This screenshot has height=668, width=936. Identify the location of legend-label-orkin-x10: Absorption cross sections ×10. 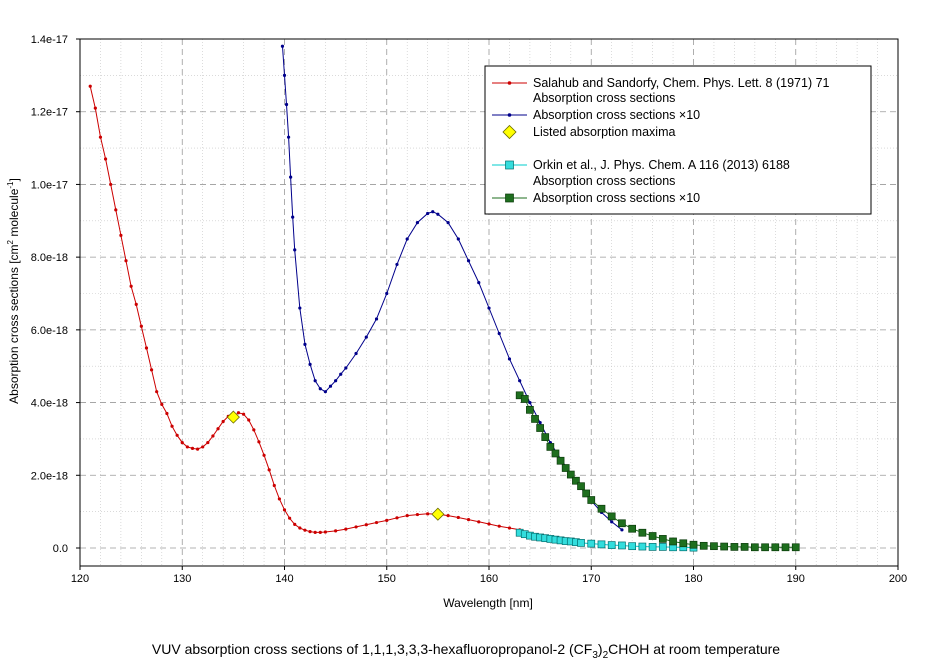
(616, 198).